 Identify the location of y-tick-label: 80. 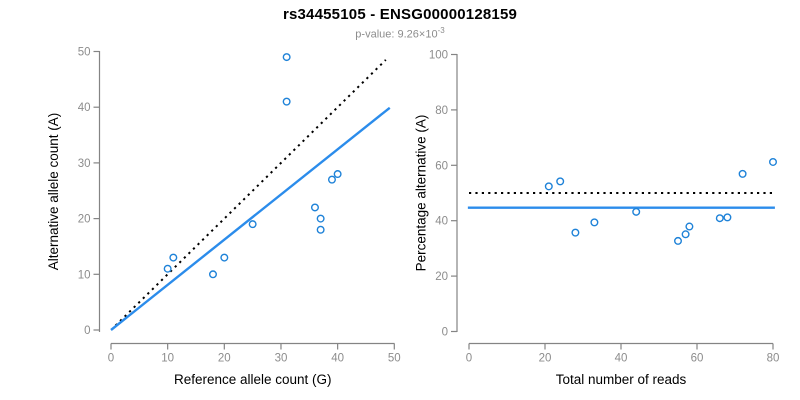
(441, 111).